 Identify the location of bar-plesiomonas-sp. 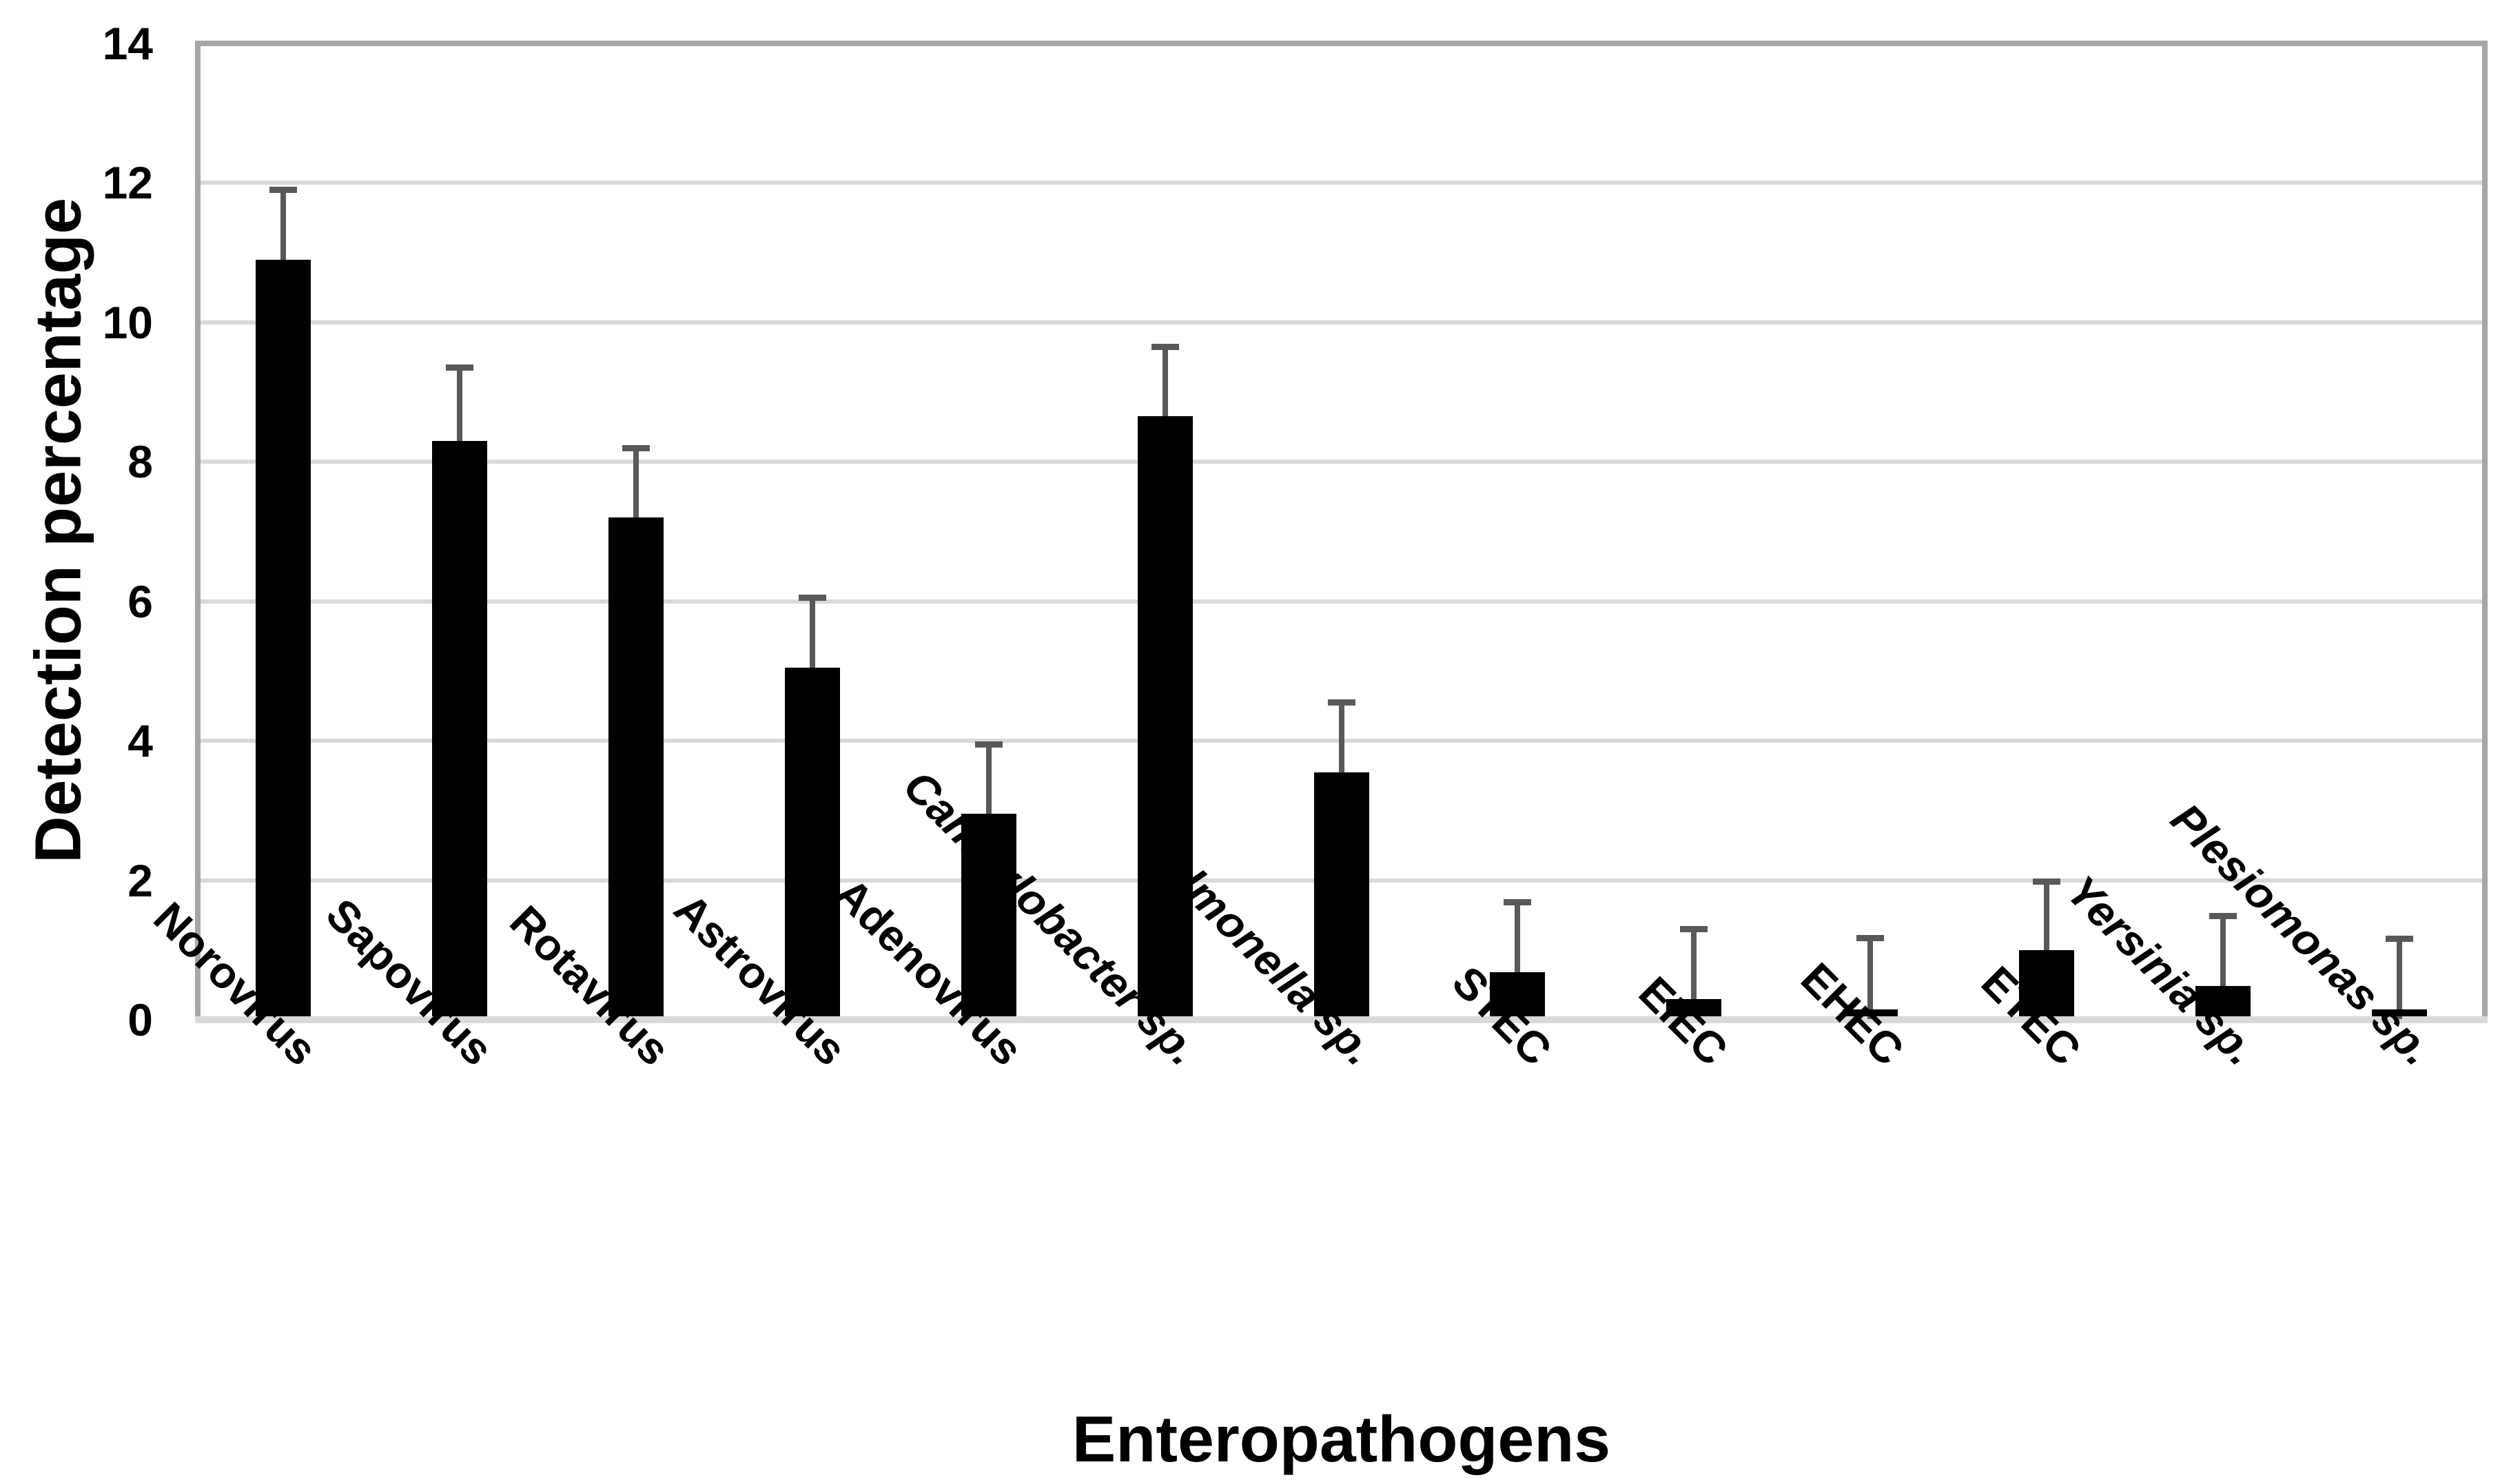
(2400, 1013).